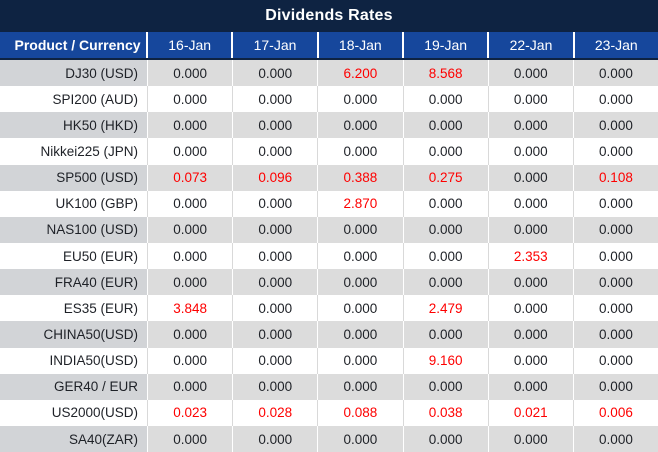 This screenshot has height=452, width=658. What do you see at coordinates (74, 256) in the screenshot?
I see `product-label: EU50 (EUR)` at bounding box center [74, 256].